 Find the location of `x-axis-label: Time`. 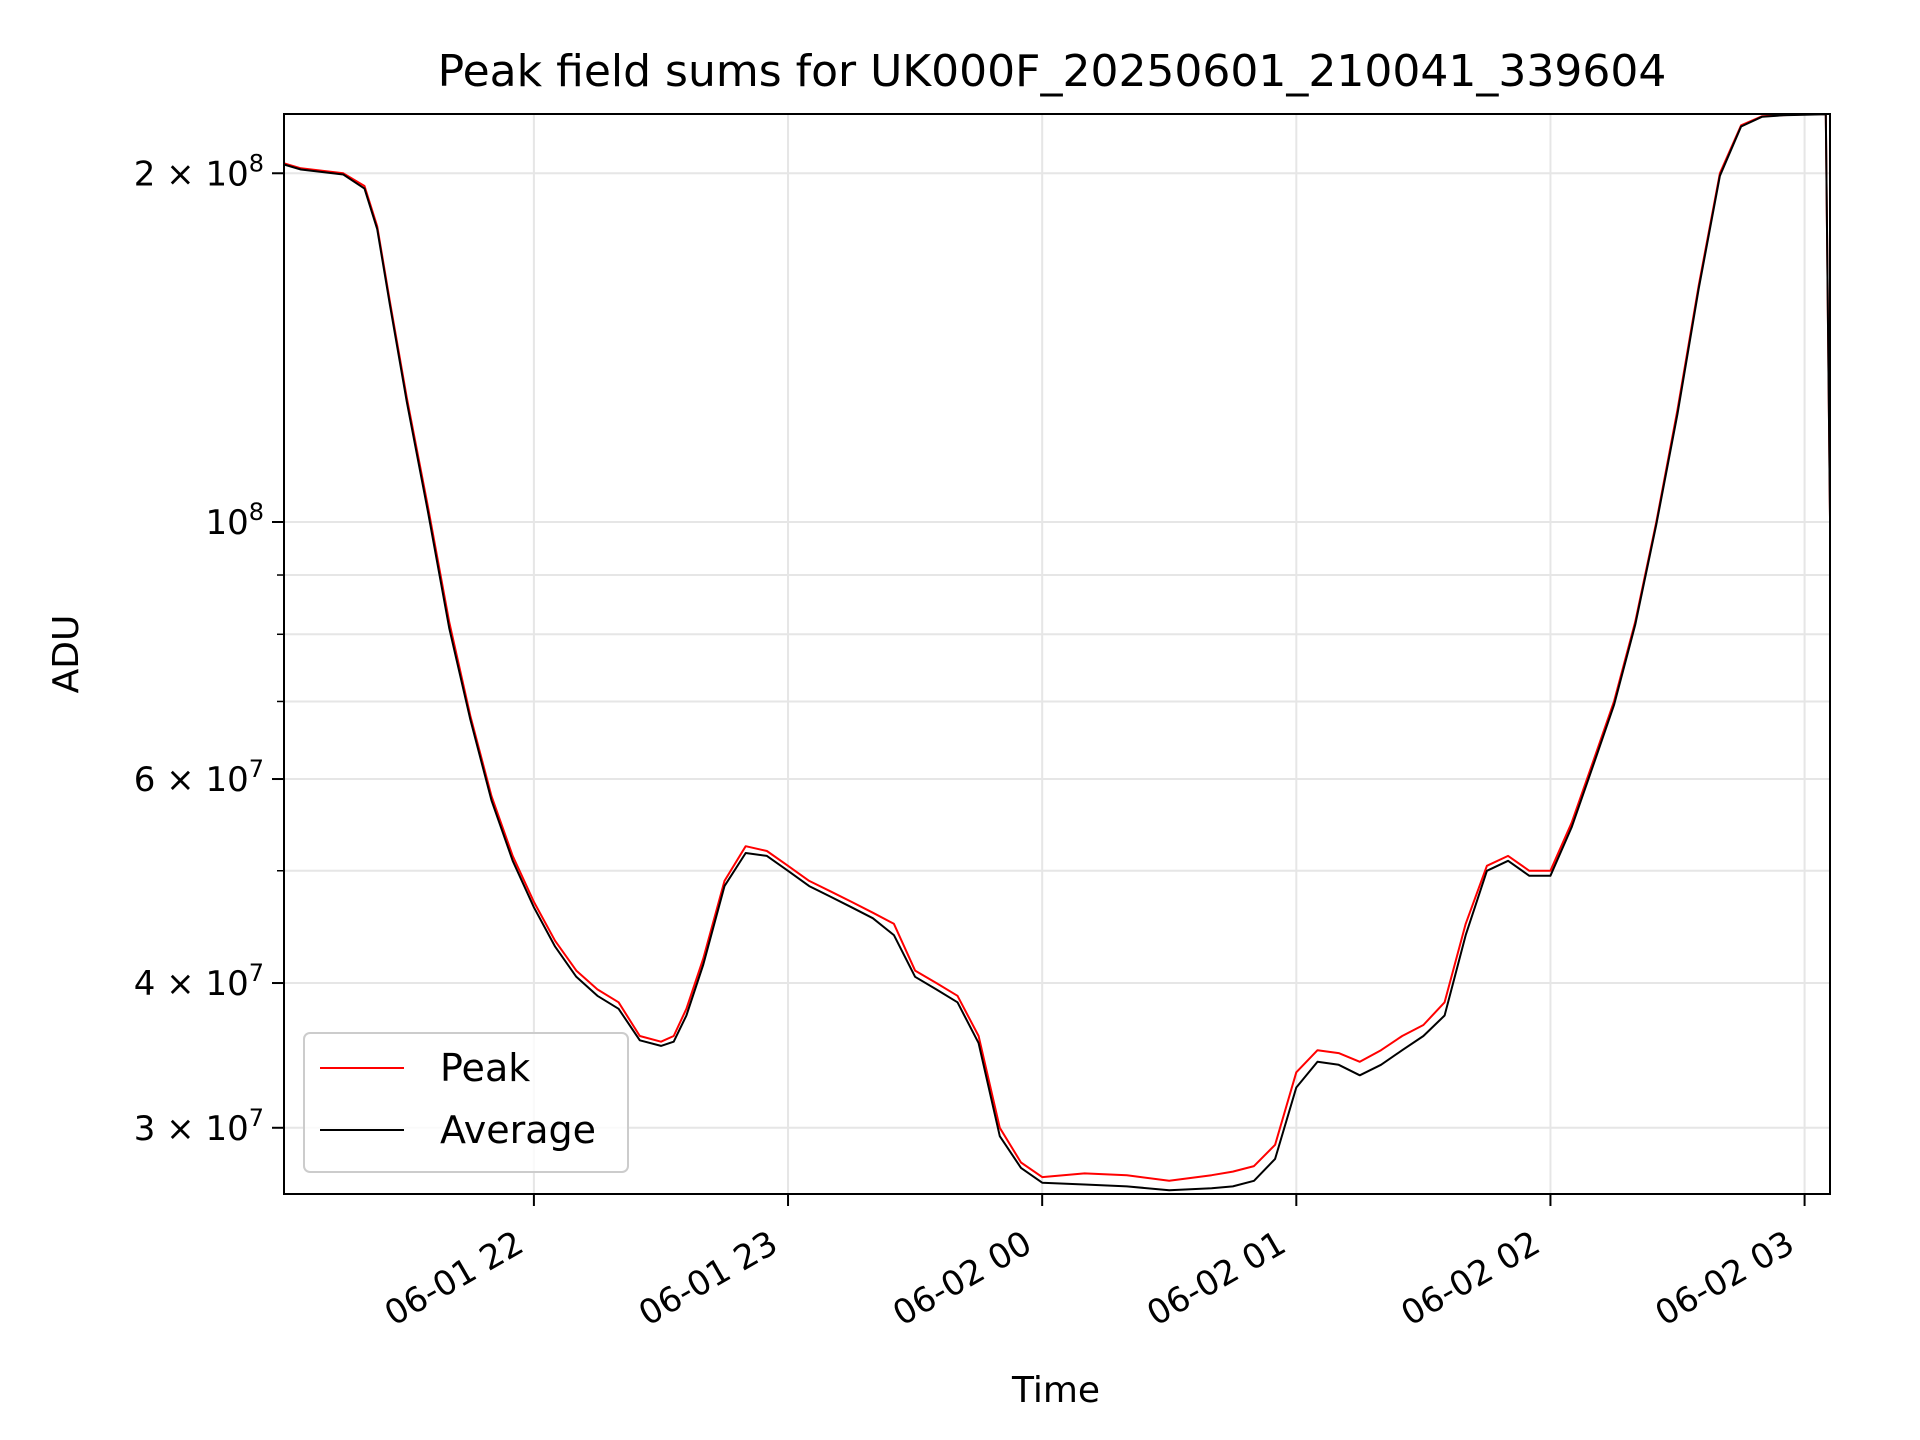

x-axis-label: Time is located at coordinates (1055, 1390).